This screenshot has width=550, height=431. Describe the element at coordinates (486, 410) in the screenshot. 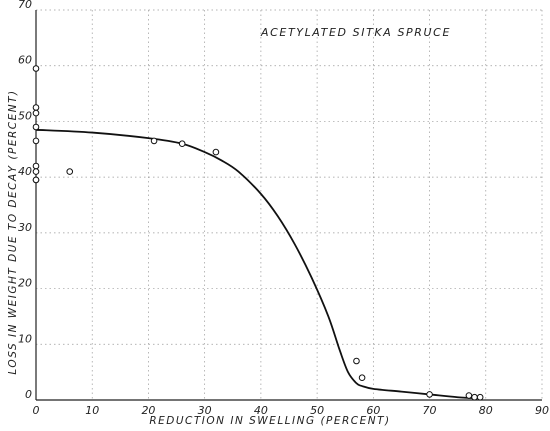

I see `x-tick-label: 80` at that location.